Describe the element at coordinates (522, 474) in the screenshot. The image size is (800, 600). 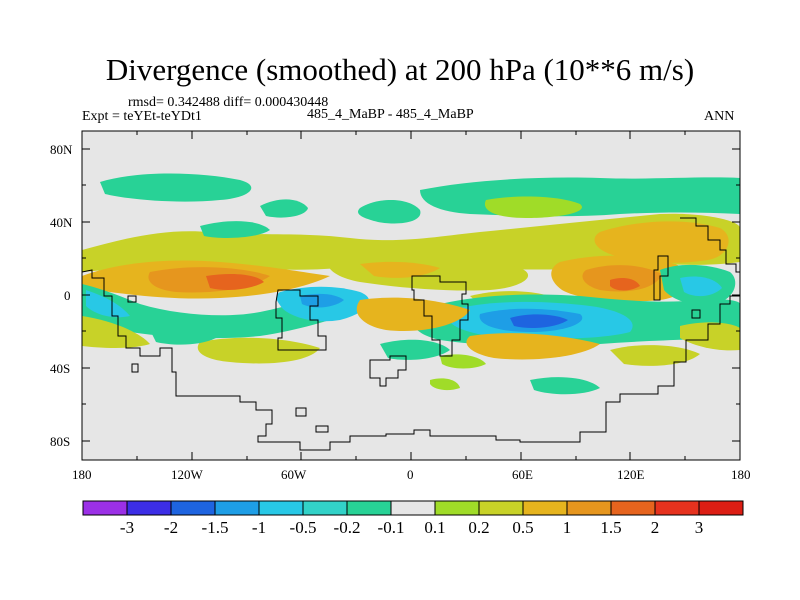
I see `x-tick-label: 60E` at that location.